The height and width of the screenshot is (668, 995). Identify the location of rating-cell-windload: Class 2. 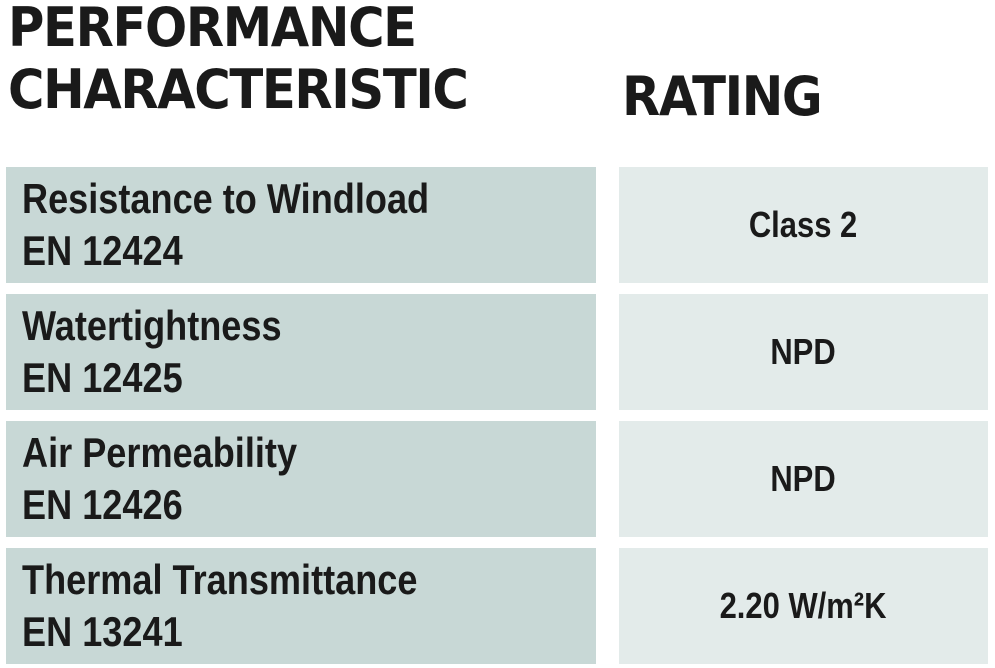
(803, 225).